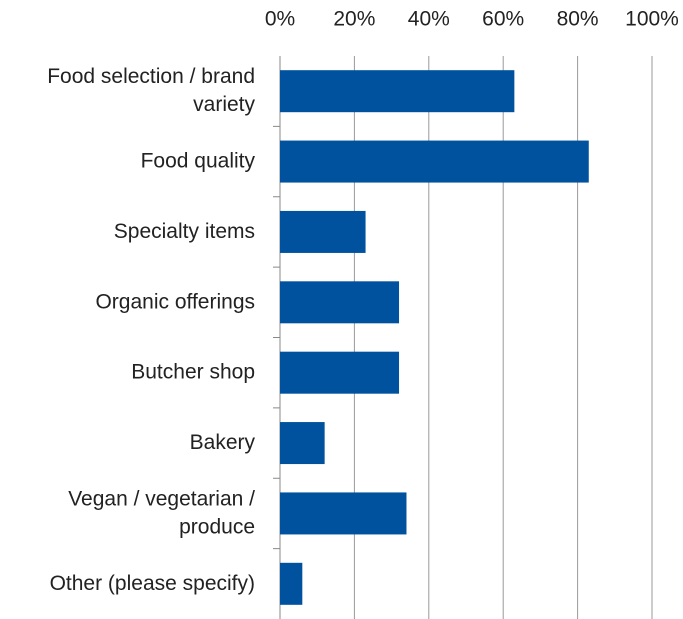 The image size is (683, 619). I want to click on x-tick-label: 60%, so click(503, 19).